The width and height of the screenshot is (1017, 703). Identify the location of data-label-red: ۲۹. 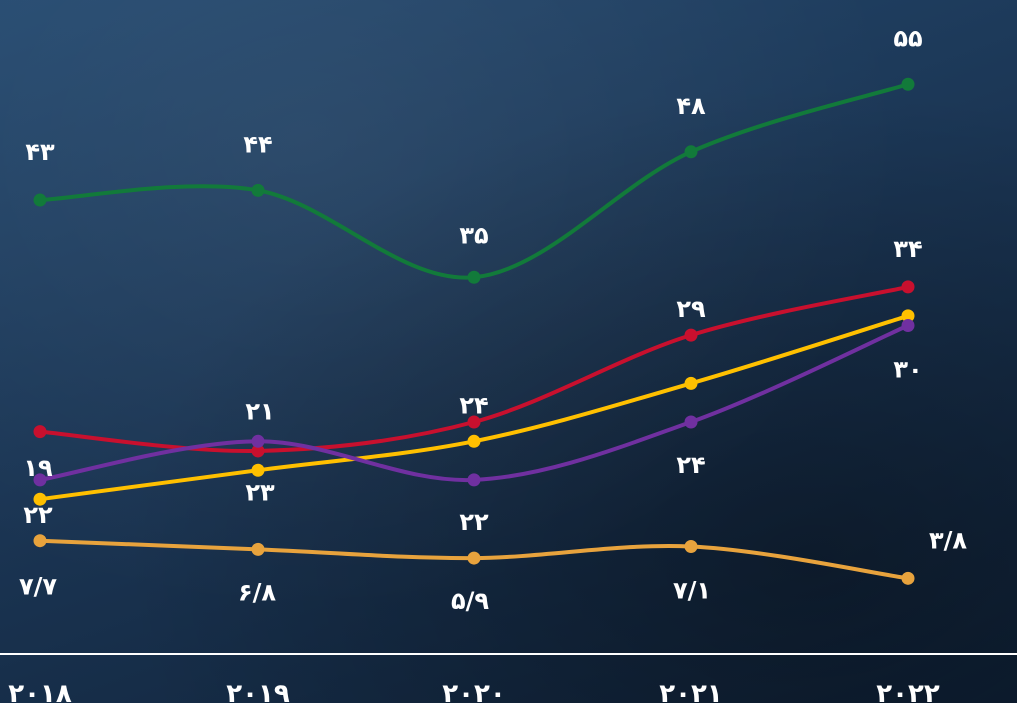
(691, 309).